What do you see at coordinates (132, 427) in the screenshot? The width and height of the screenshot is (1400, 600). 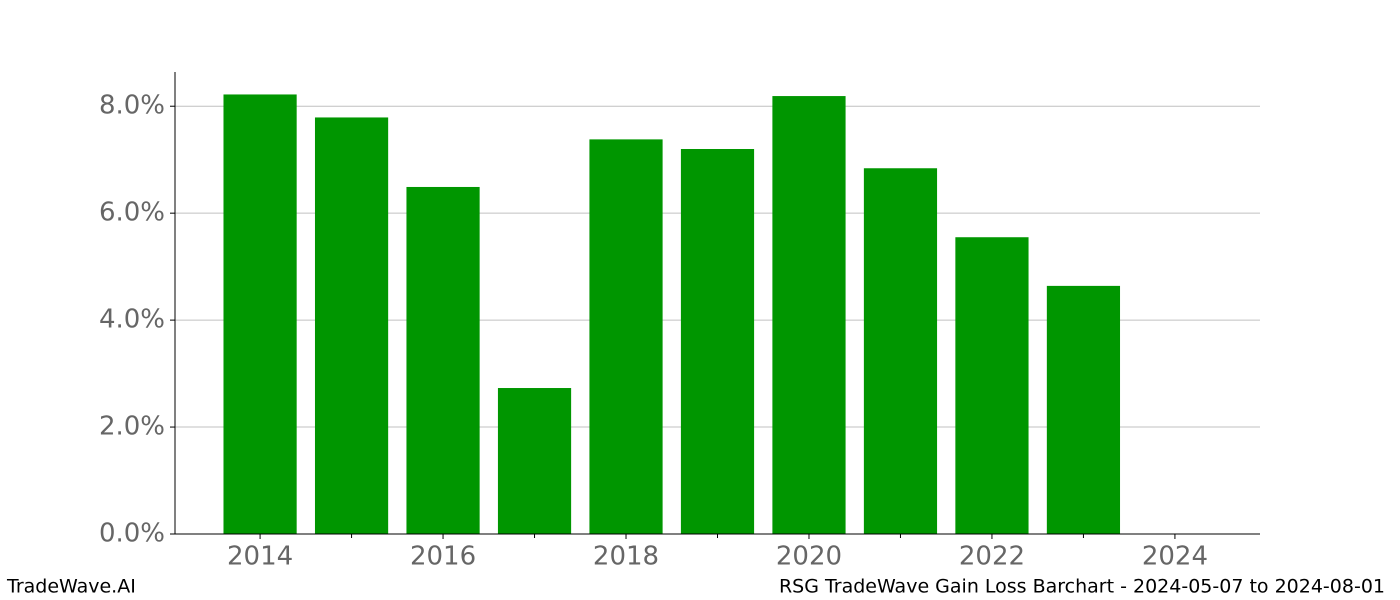 I see `y-tick-label: 2.0%` at bounding box center [132, 427].